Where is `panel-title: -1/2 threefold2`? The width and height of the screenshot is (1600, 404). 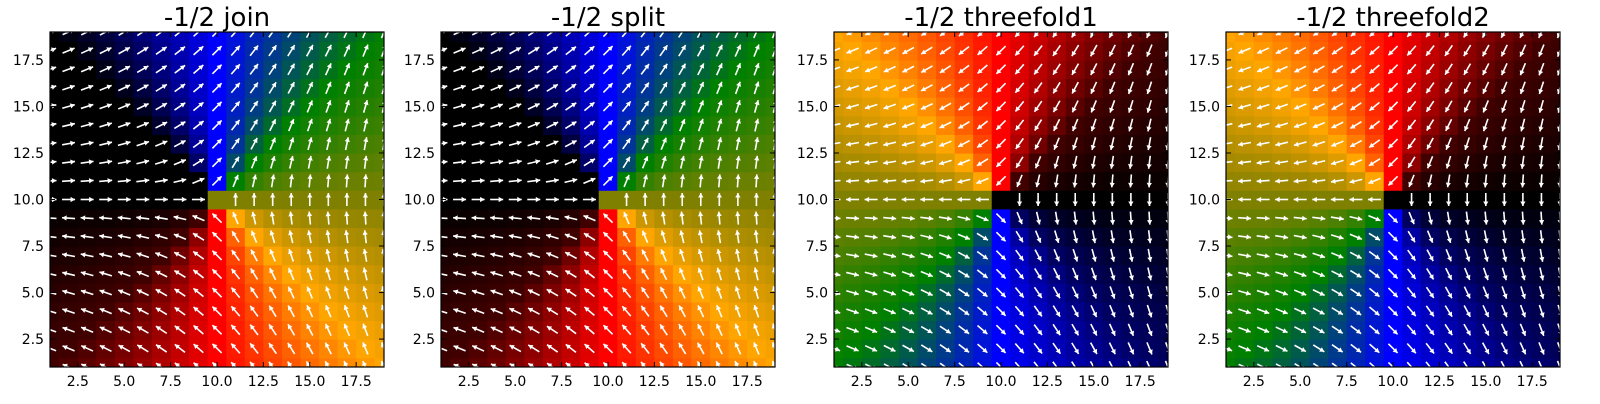
panel-title: -1/2 threefold2 is located at coordinates (1393, 18).